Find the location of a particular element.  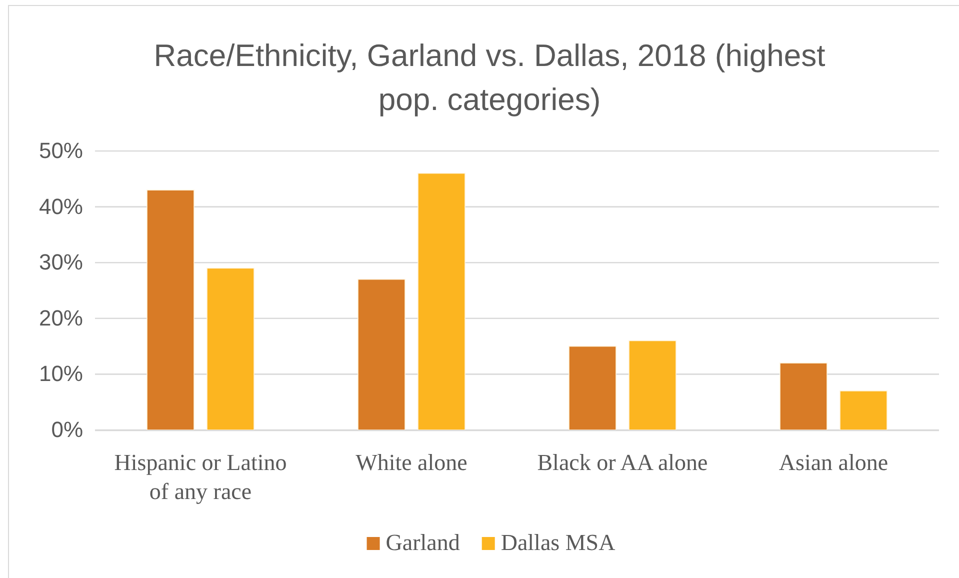

legend-label: Garland is located at coordinates (423, 542).